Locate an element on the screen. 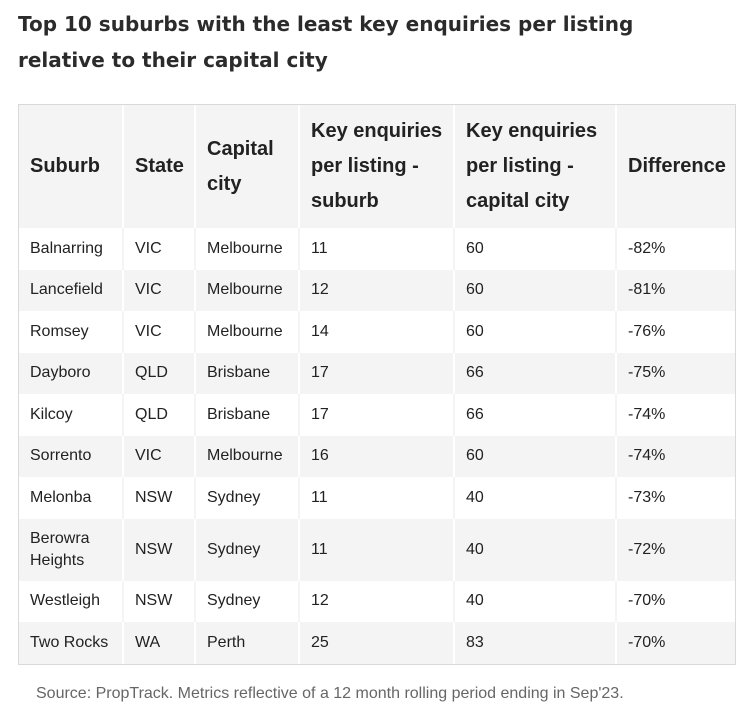  cell-suburb: Romsey is located at coordinates (71, 332).